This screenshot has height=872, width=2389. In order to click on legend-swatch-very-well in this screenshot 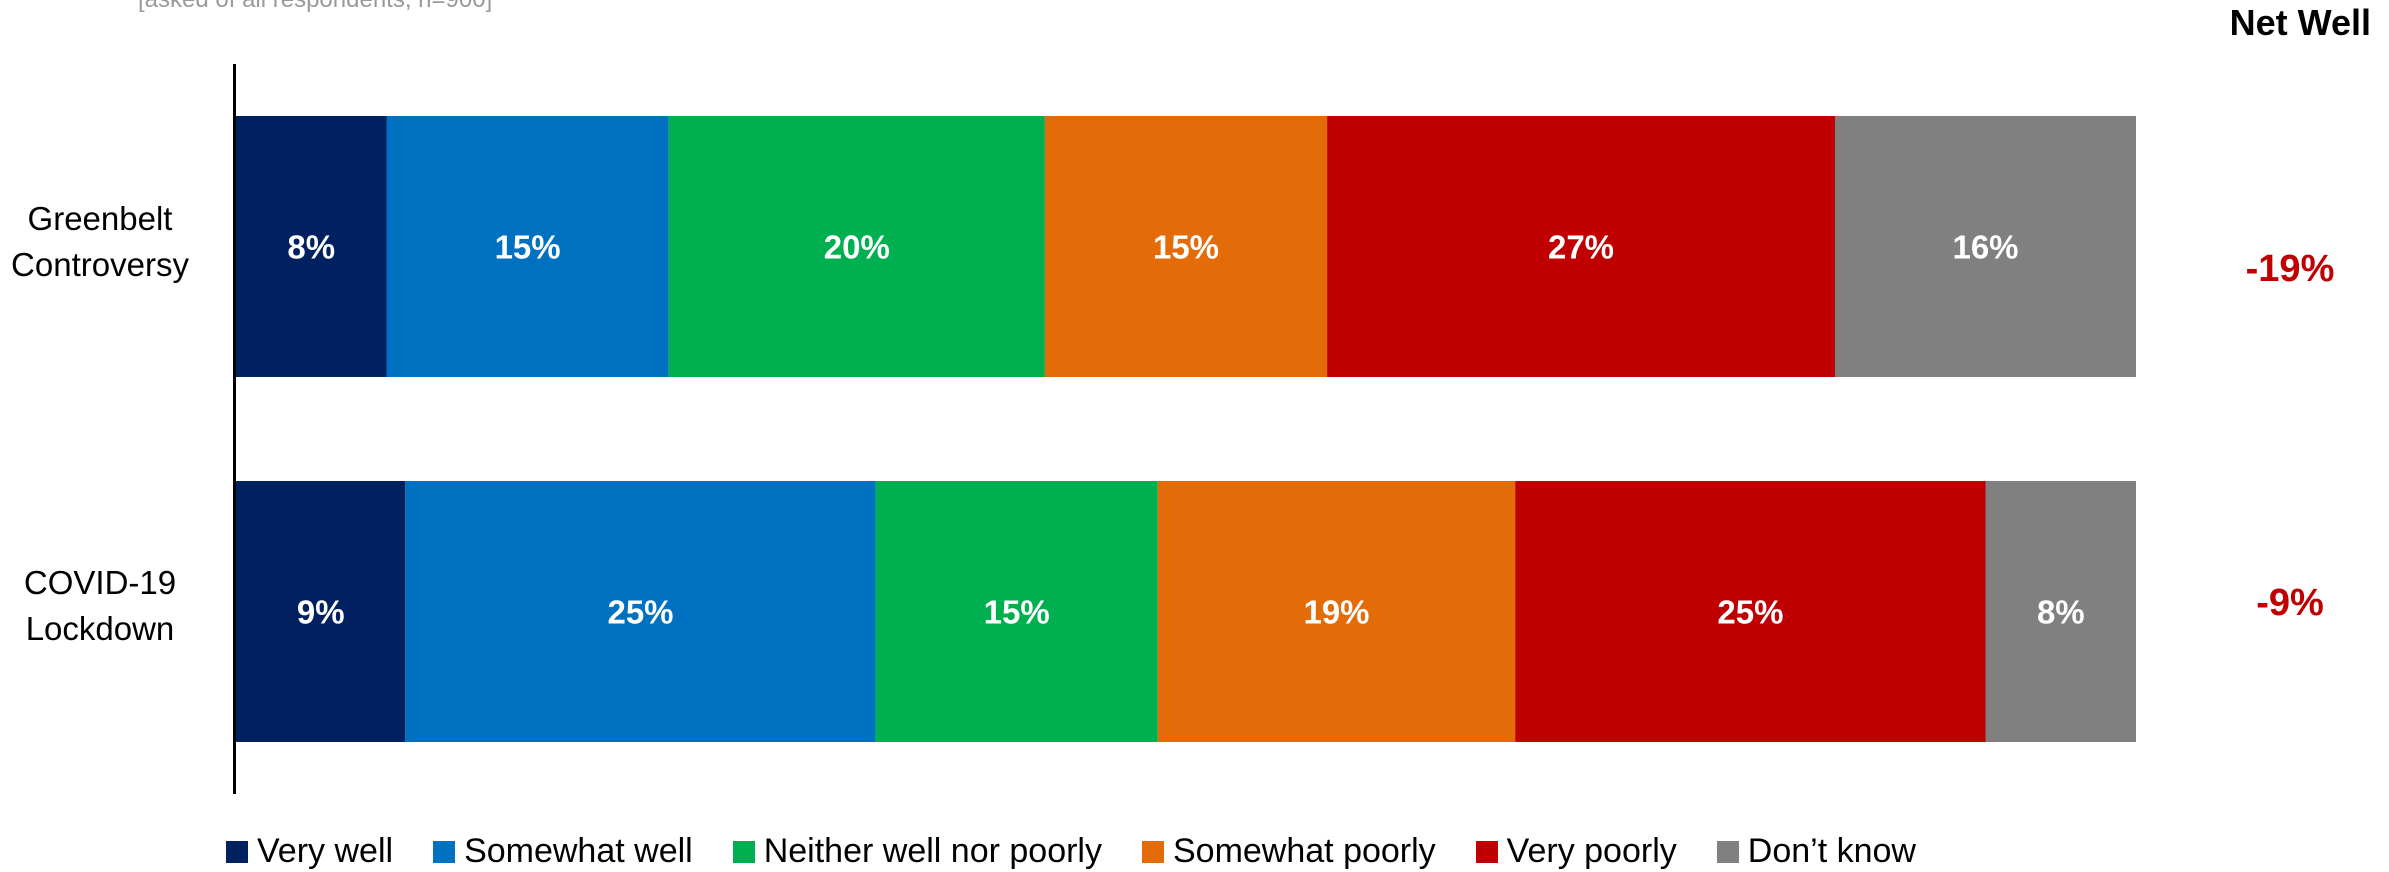, I will do `click(237, 851)`.